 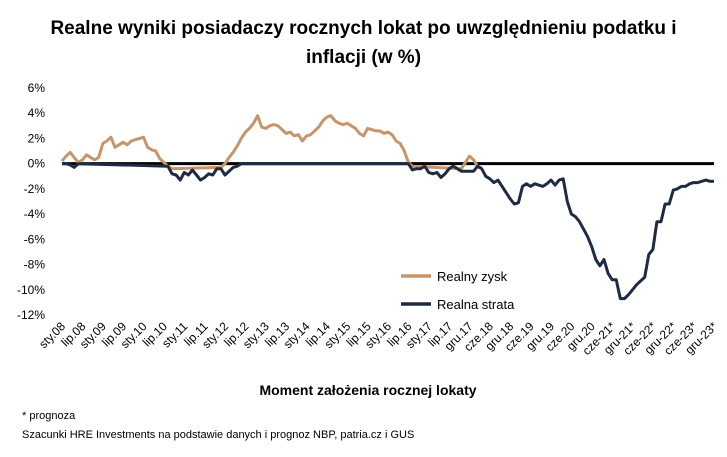 What do you see at coordinates (31, 290) in the screenshot?
I see `y-tick-label: -10%` at bounding box center [31, 290].